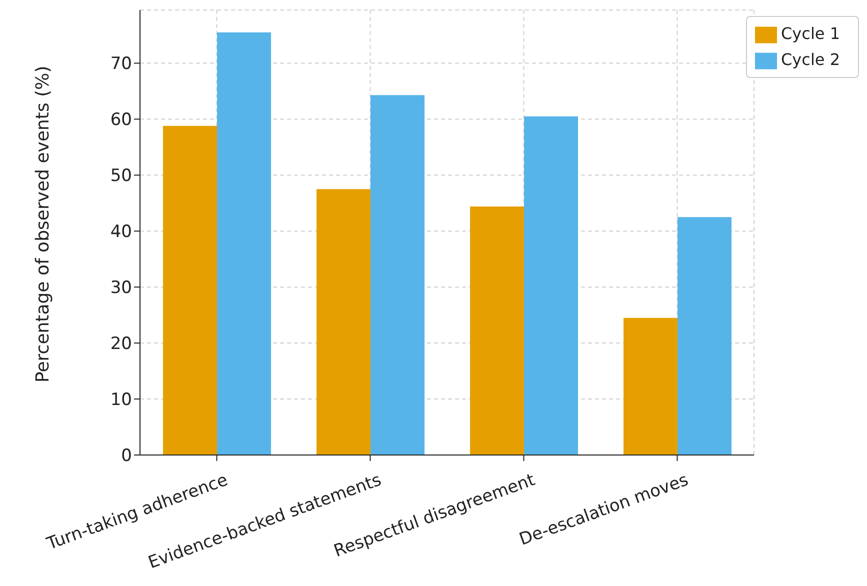 The height and width of the screenshot is (586, 867). Describe the element at coordinates (121, 64) in the screenshot. I see `y-tick-label: 70` at that location.